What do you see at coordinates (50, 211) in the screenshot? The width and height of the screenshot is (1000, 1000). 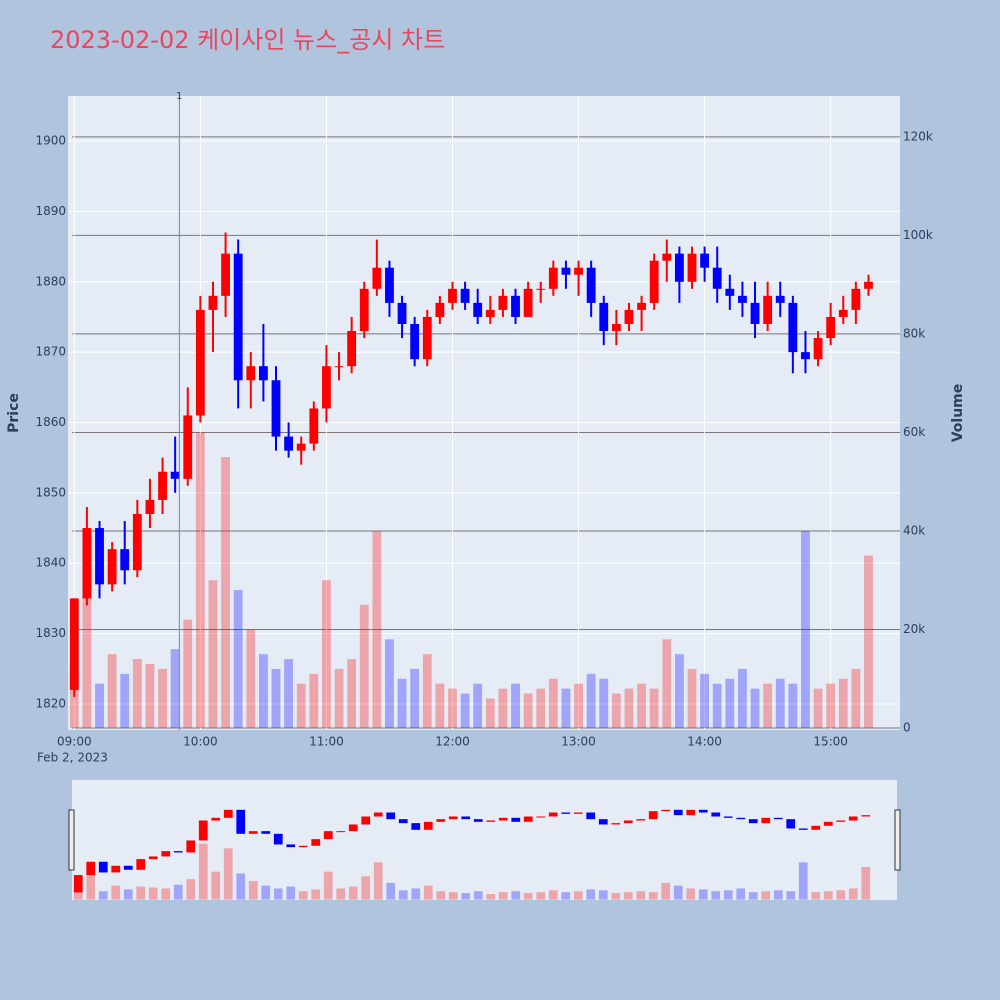 I see `y-tick-label: 1890` at bounding box center [50, 211].